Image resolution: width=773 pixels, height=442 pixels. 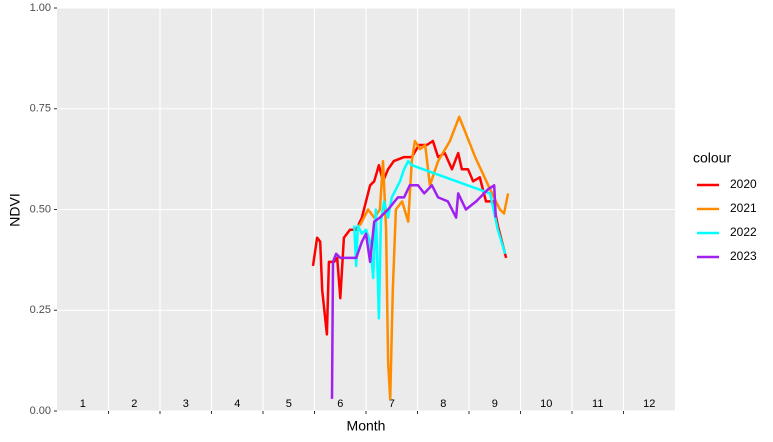 What do you see at coordinates (40, 109) in the screenshot?
I see `y-tick-label: 0.75` at bounding box center [40, 109].